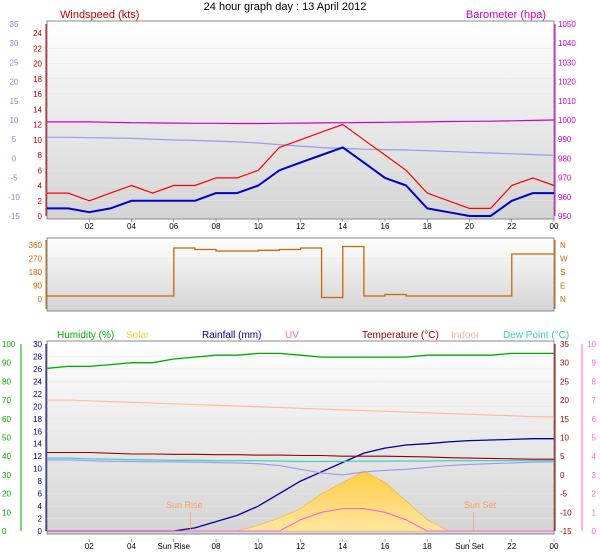 This screenshot has height=555, width=600. I want to click on uv-tick-label: 6, so click(594, 419).